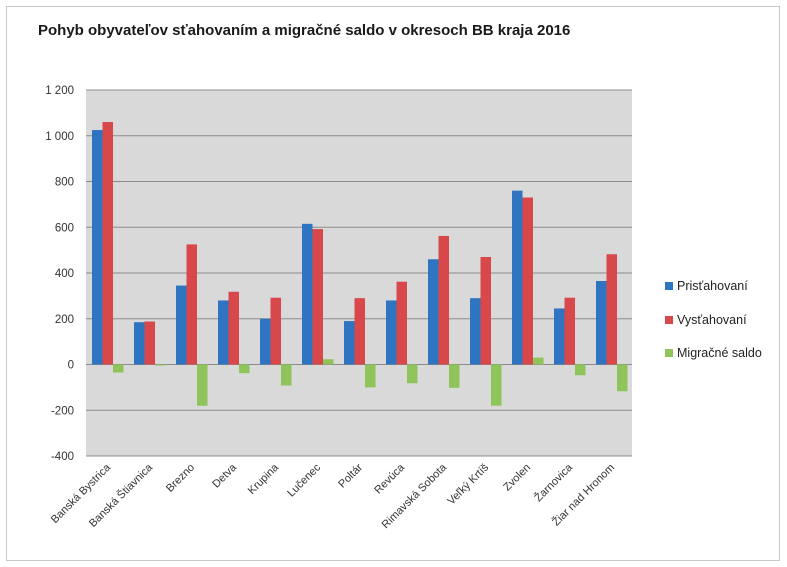 The width and height of the screenshot is (787, 567). What do you see at coordinates (304, 480) in the screenshot?
I see `x-tick-label: Lučenec` at bounding box center [304, 480].